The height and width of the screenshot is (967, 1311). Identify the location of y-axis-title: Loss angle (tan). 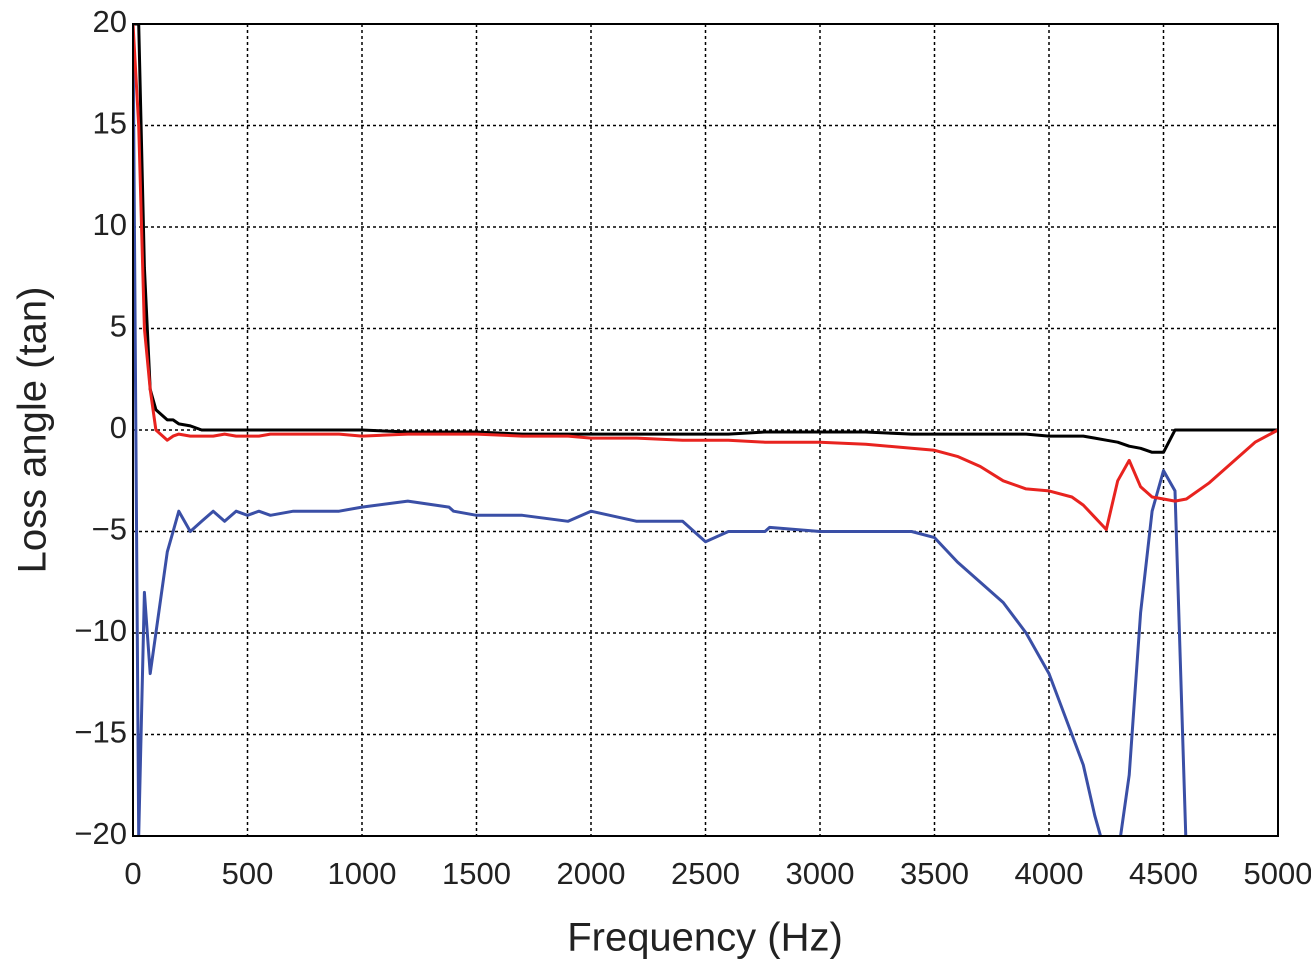
(33, 430).